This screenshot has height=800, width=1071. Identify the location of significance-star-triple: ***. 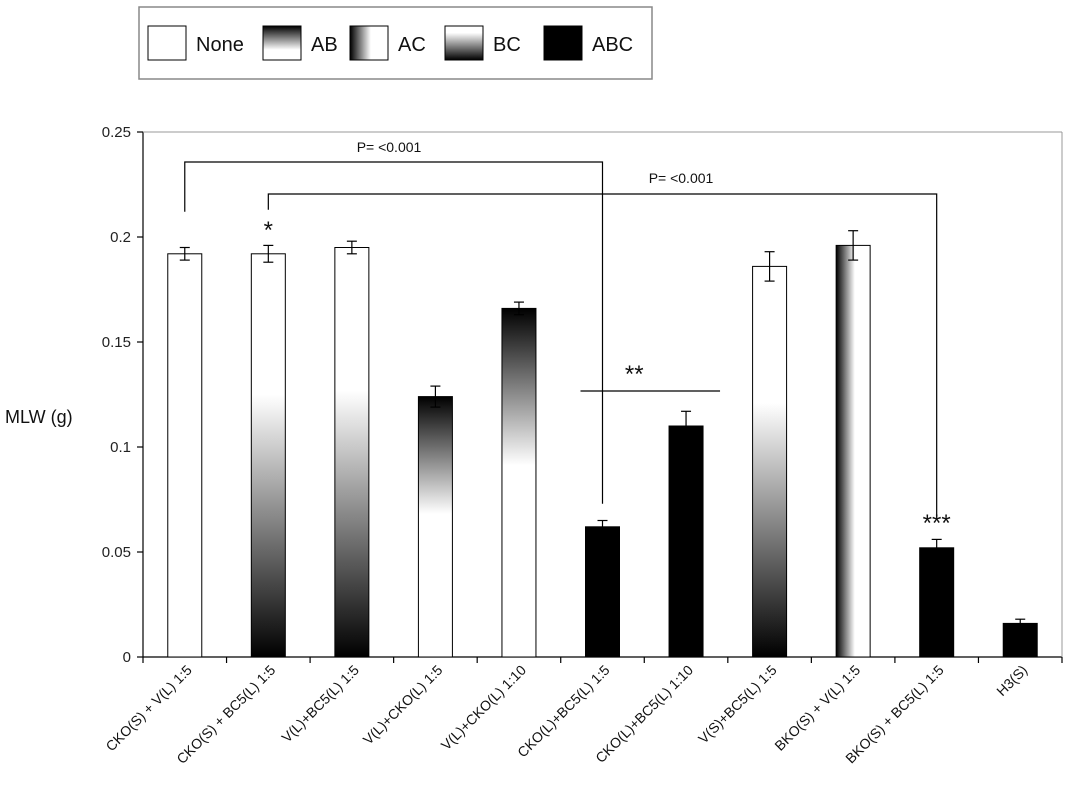
(937, 523).